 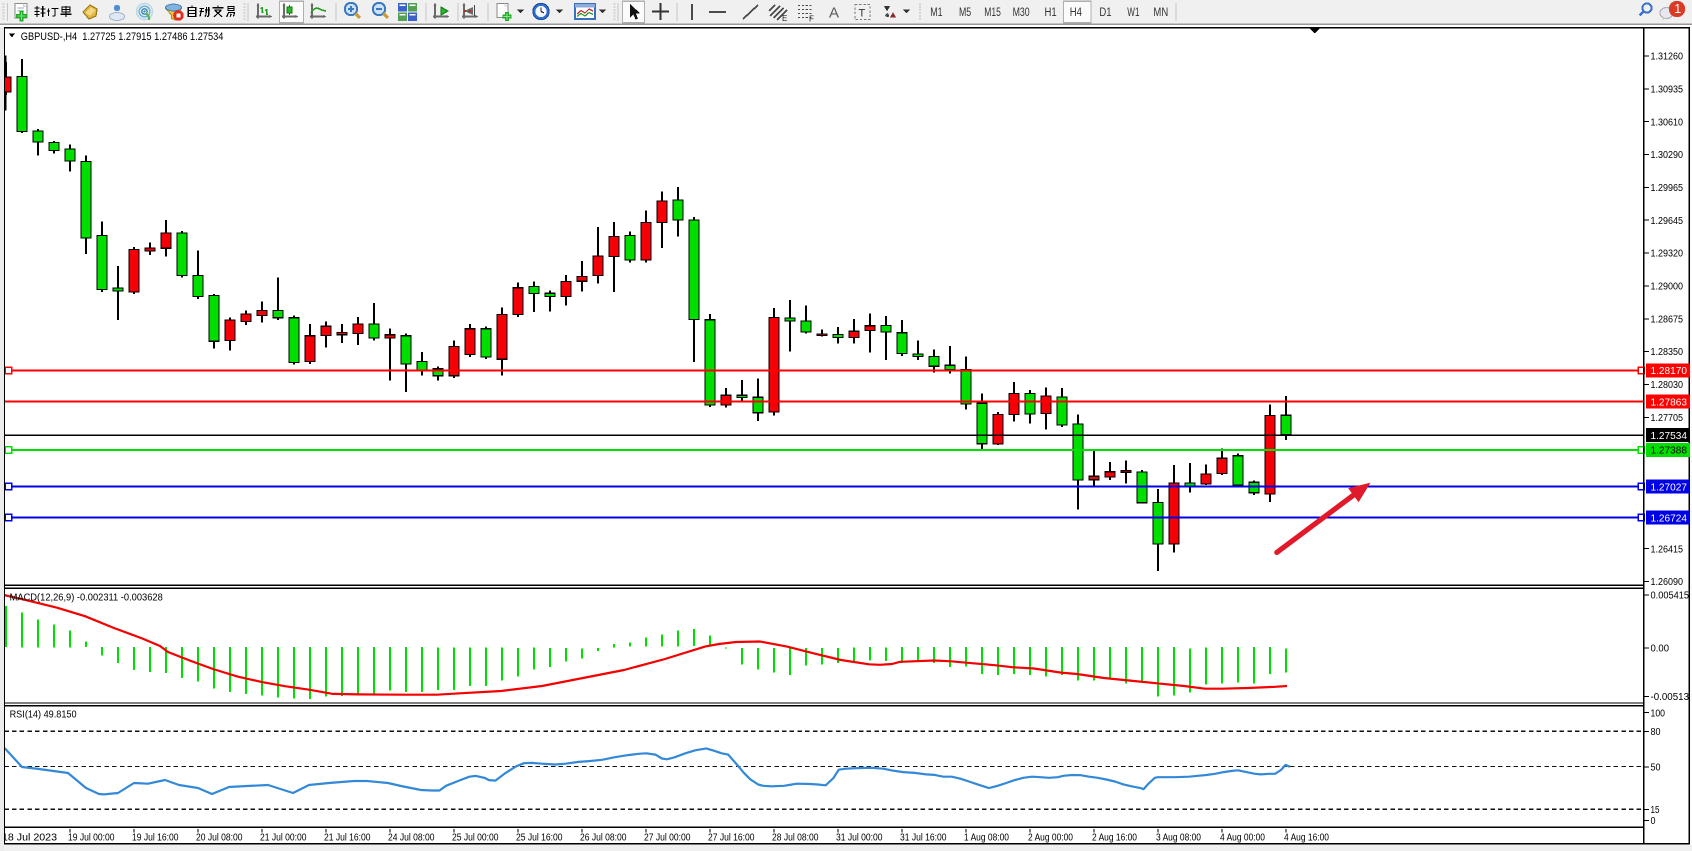 What do you see at coordinates (1667, 89) in the screenshot?
I see `svg-text: 1.30935` at bounding box center [1667, 89].